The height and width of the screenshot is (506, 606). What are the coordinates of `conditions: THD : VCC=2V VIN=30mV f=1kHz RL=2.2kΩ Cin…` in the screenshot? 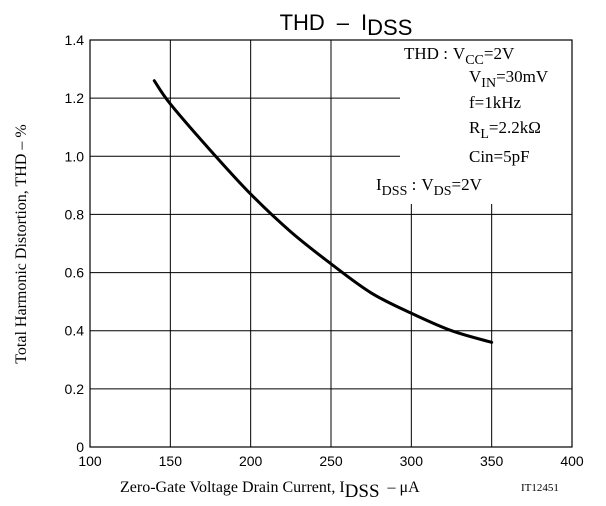 It's located at (462, 121).